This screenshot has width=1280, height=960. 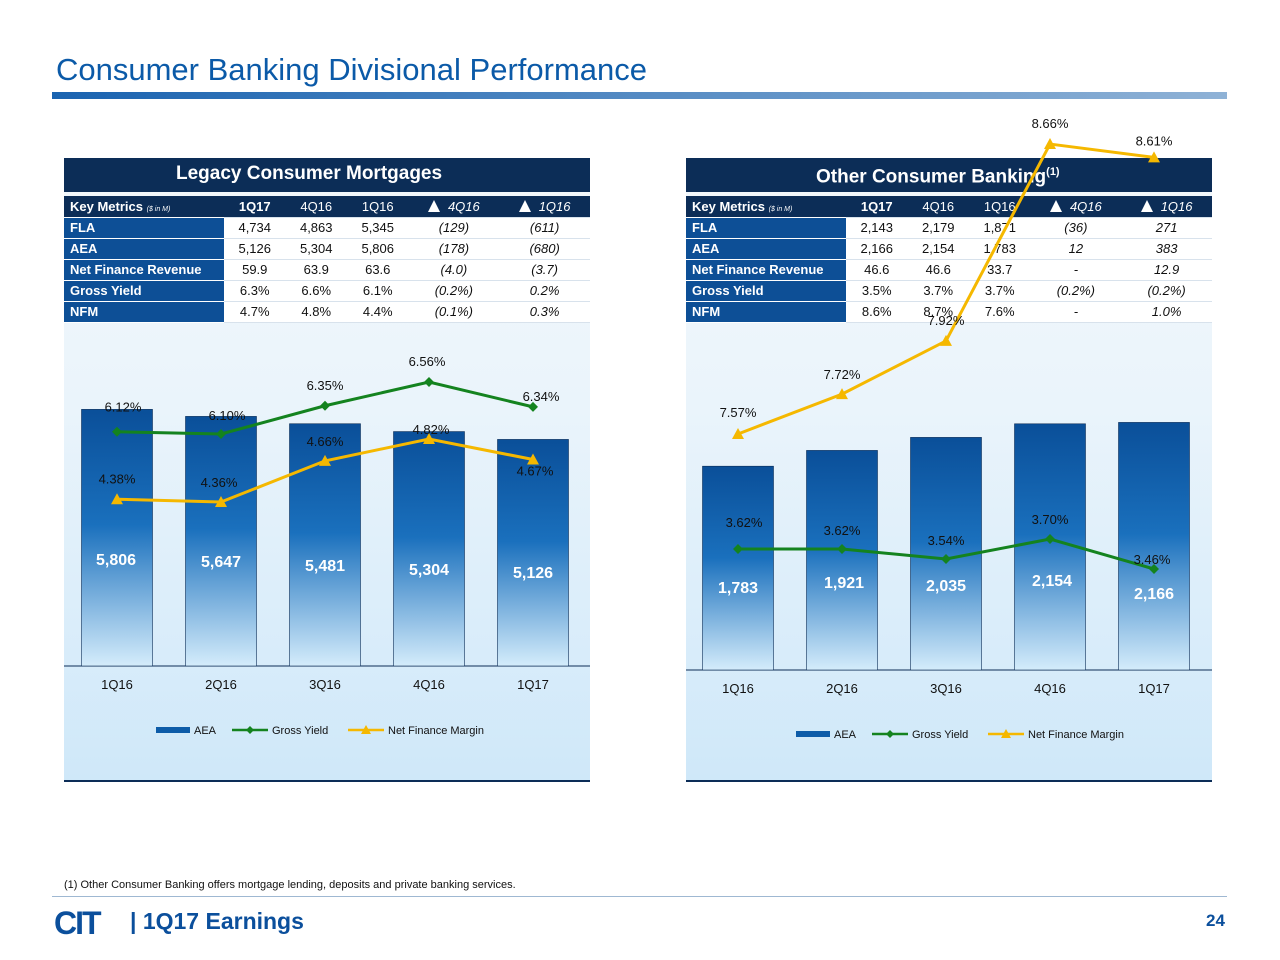 What do you see at coordinates (454, 270) in the screenshot?
I see `table-cell: (4.0)` at bounding box center [454, 270].